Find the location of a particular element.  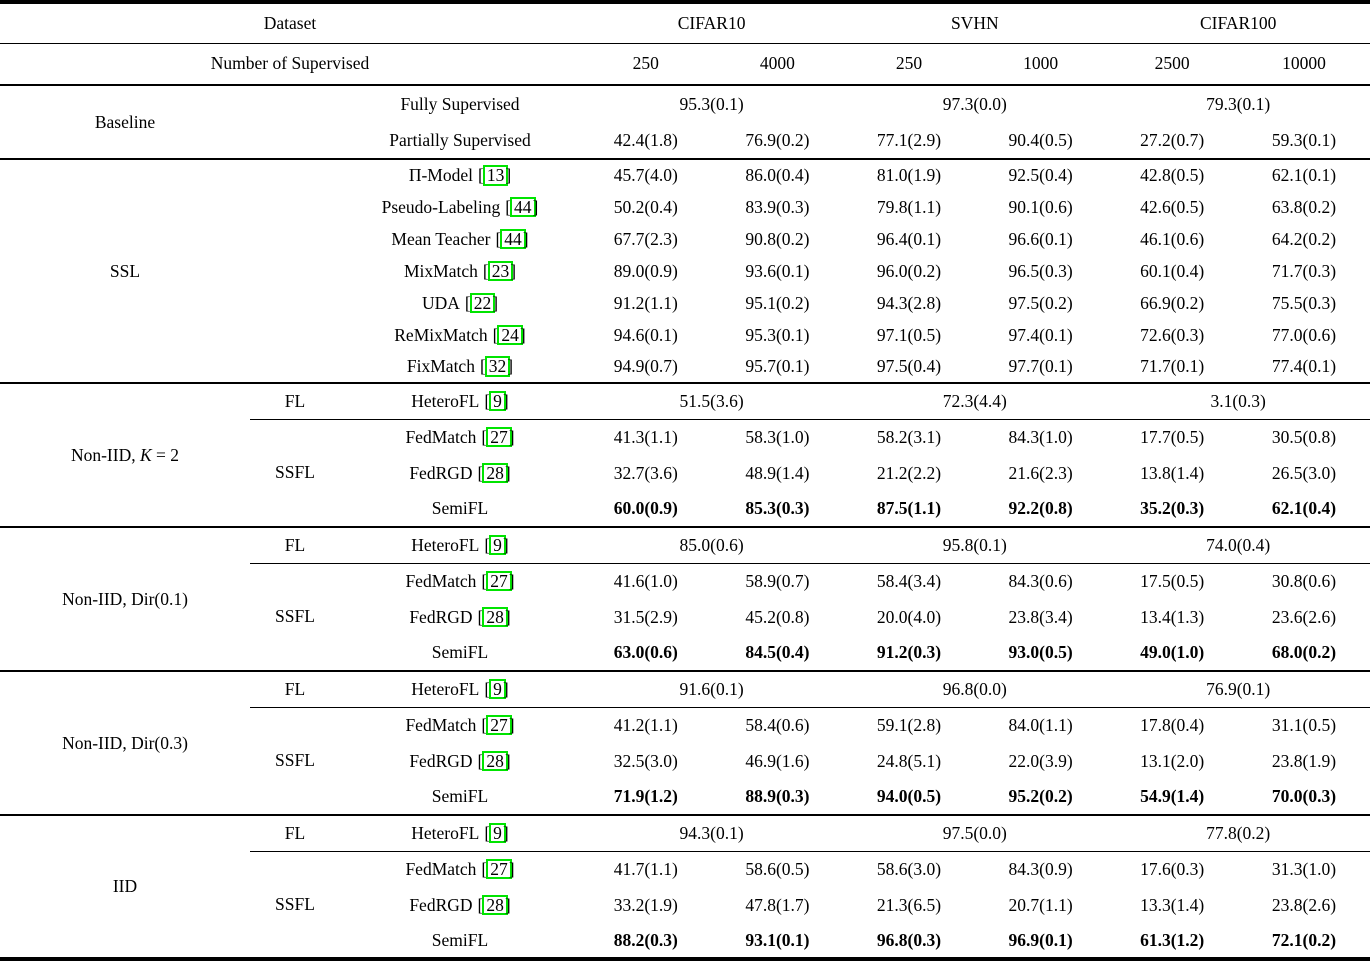

citation-link: 13 is located at coordinates (494, 175).